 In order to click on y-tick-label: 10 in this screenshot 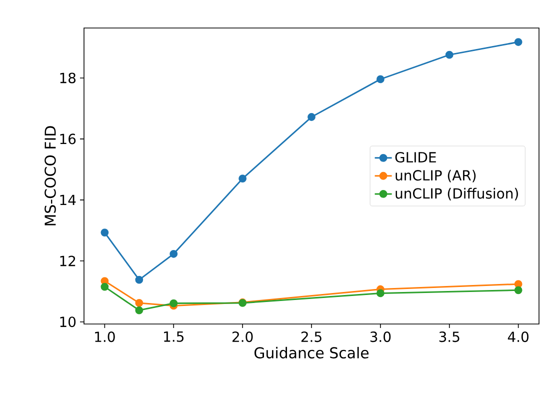, I will do `click(68, 322)`.